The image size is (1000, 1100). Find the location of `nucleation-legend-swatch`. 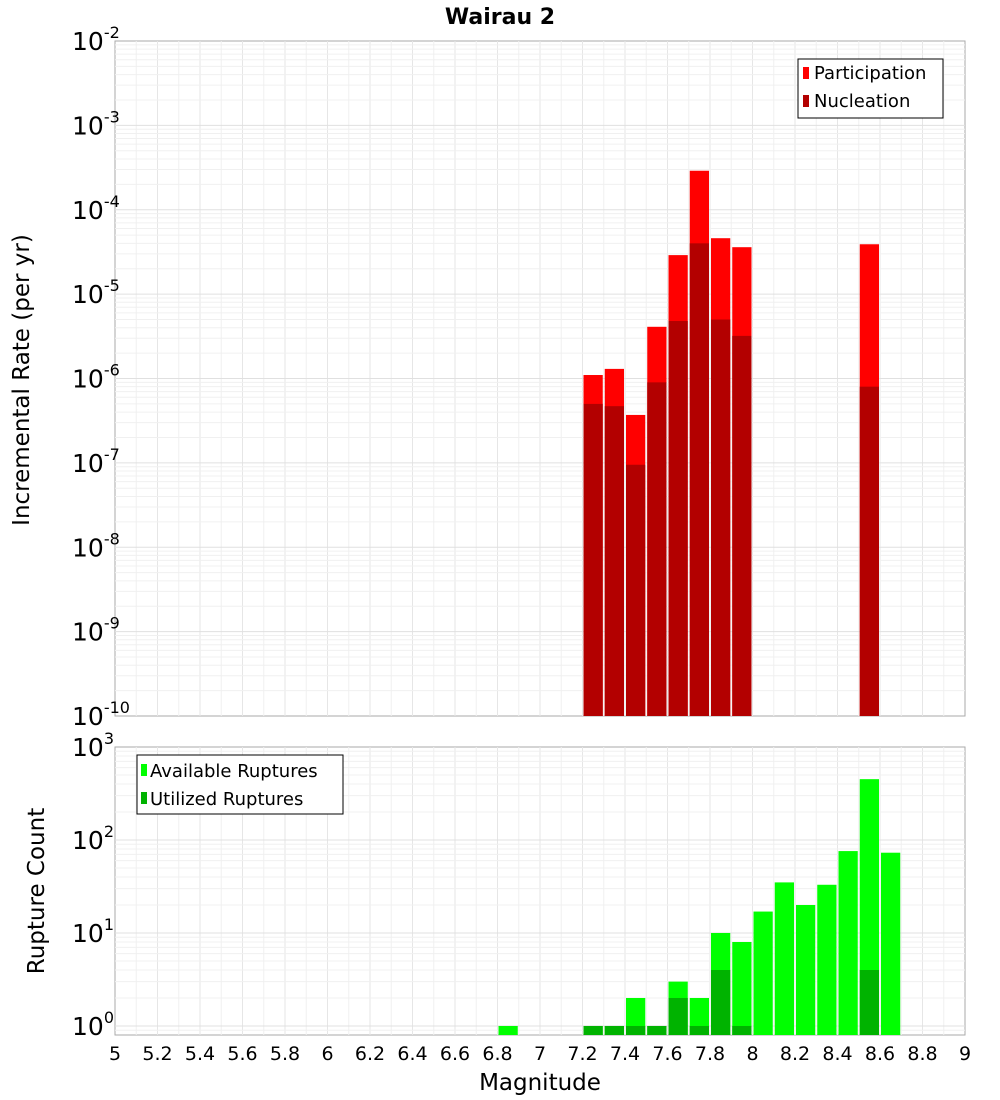

nucleation-legend-swatch is located at coordinates (806, 101).